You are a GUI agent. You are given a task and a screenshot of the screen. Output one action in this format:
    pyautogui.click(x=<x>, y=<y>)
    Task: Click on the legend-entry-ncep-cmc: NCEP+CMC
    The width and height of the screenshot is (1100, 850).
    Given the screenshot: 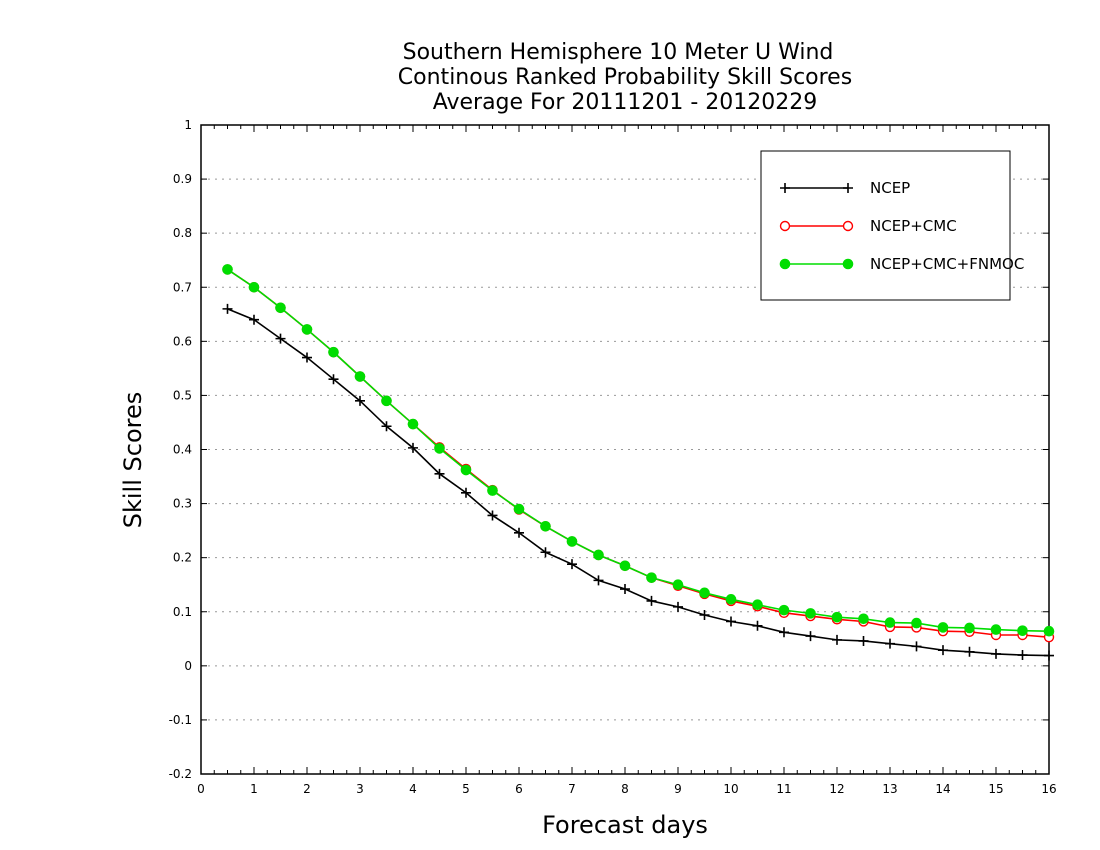 What is the action you would take?
    pyautogui.click(x=868, y=226)
    